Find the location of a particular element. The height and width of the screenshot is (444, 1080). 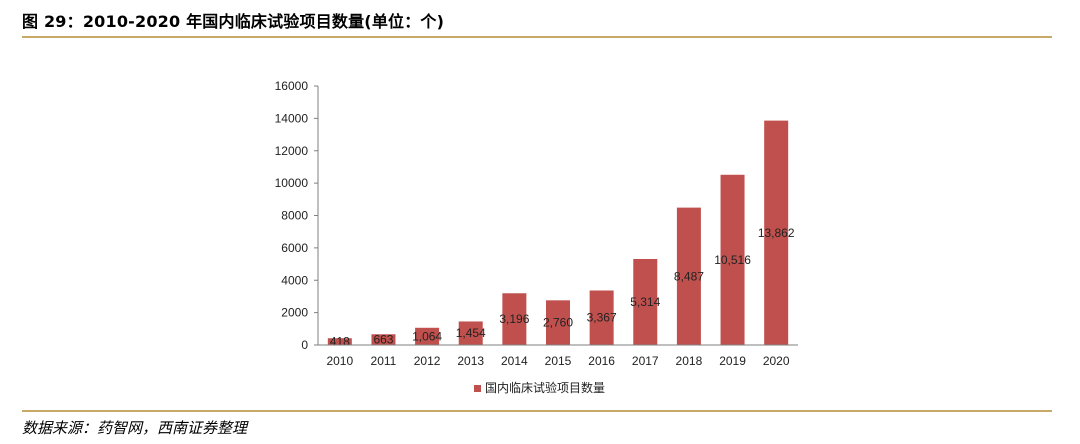

y-tick-label: 10000 is located at coordinates (292, 183).